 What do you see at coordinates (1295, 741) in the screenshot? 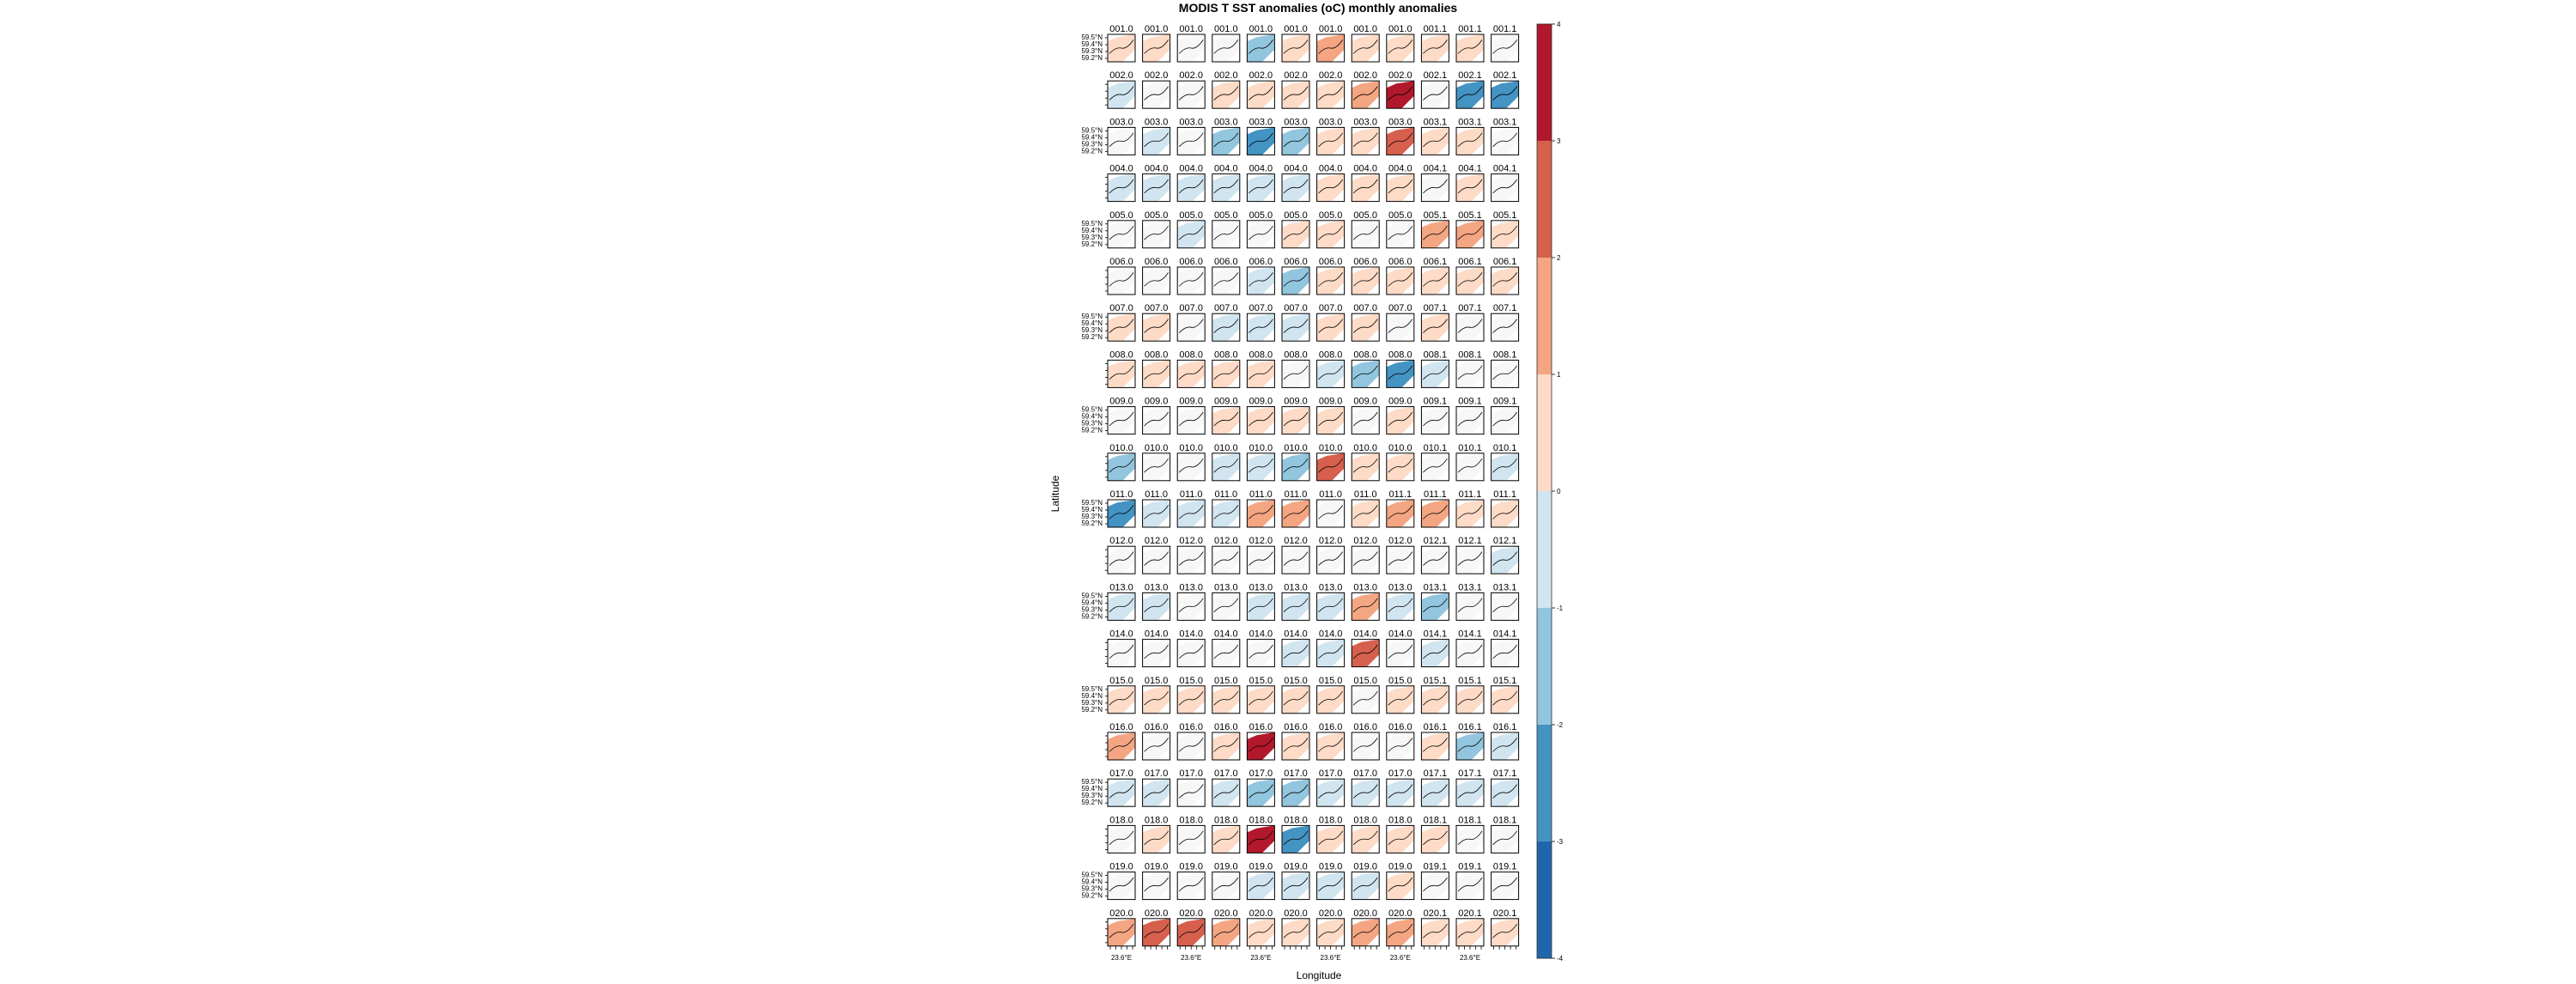
I see `map-panel: 016.0` at bounding box center [1295, 741].